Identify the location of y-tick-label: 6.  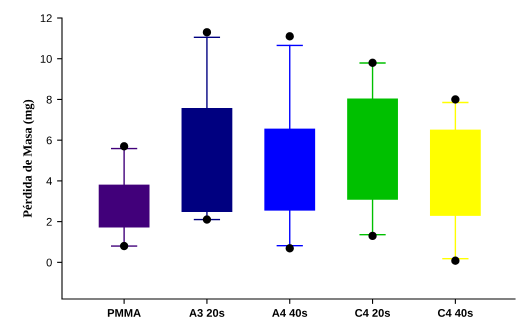
(49, 140).